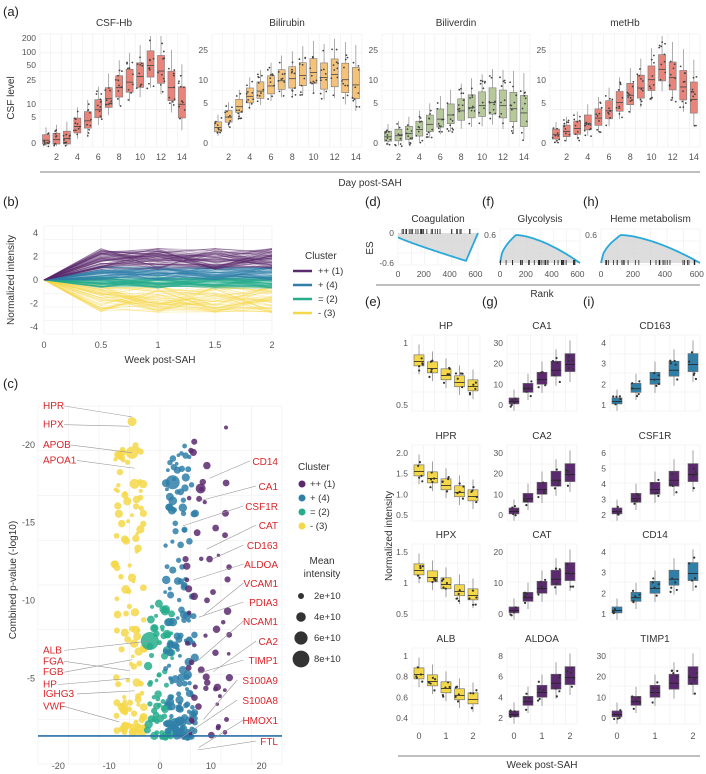 The width and height of the screenshot is (706, 774). What do you see at coordinates (227, 745) in the screenshot?
I see `c-leader-FTL` at bounding box center [227, 745].